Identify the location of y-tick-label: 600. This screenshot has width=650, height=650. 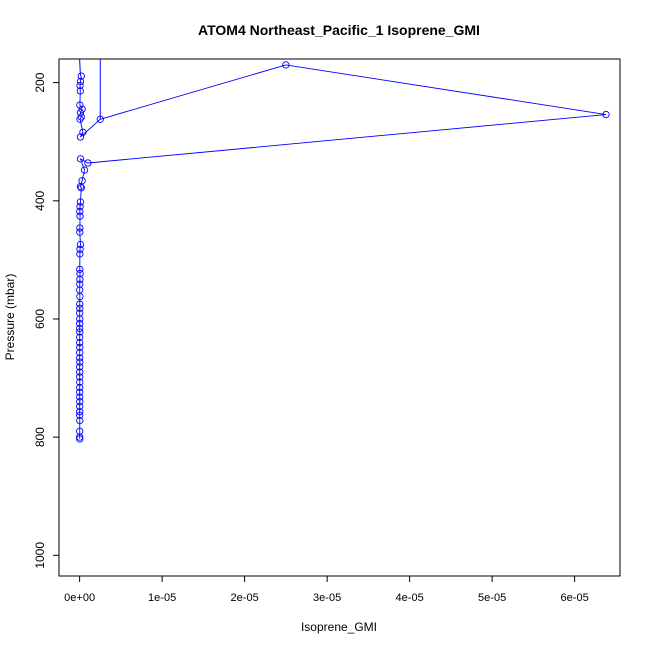
(40, 319).